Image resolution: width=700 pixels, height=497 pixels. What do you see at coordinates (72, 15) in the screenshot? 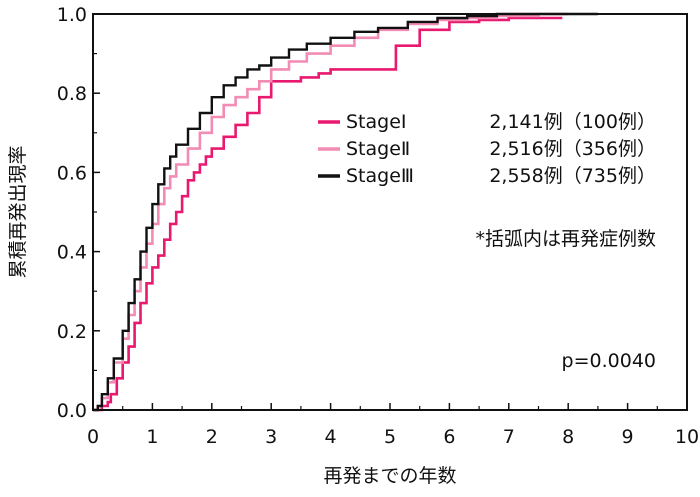
I see `y-tick-label: 1.0` at bounding box center [72, 15].